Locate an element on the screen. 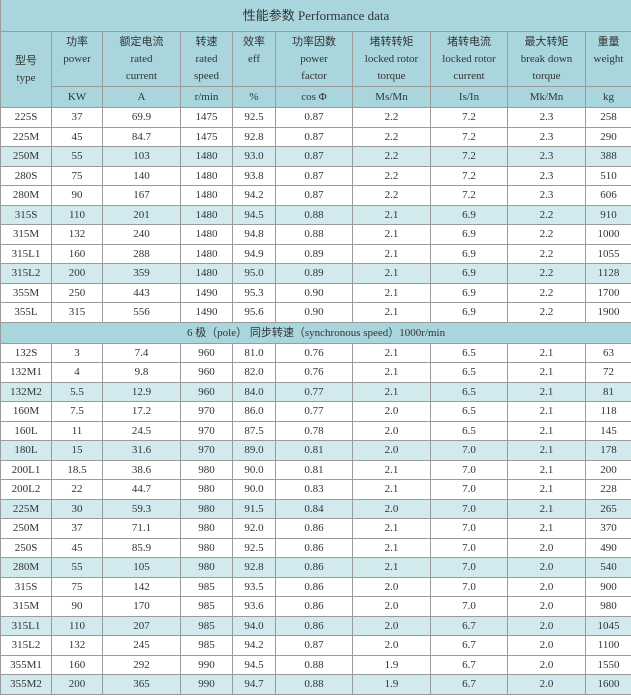  table-cell: 0.77 is located at coordinates (314, 391).